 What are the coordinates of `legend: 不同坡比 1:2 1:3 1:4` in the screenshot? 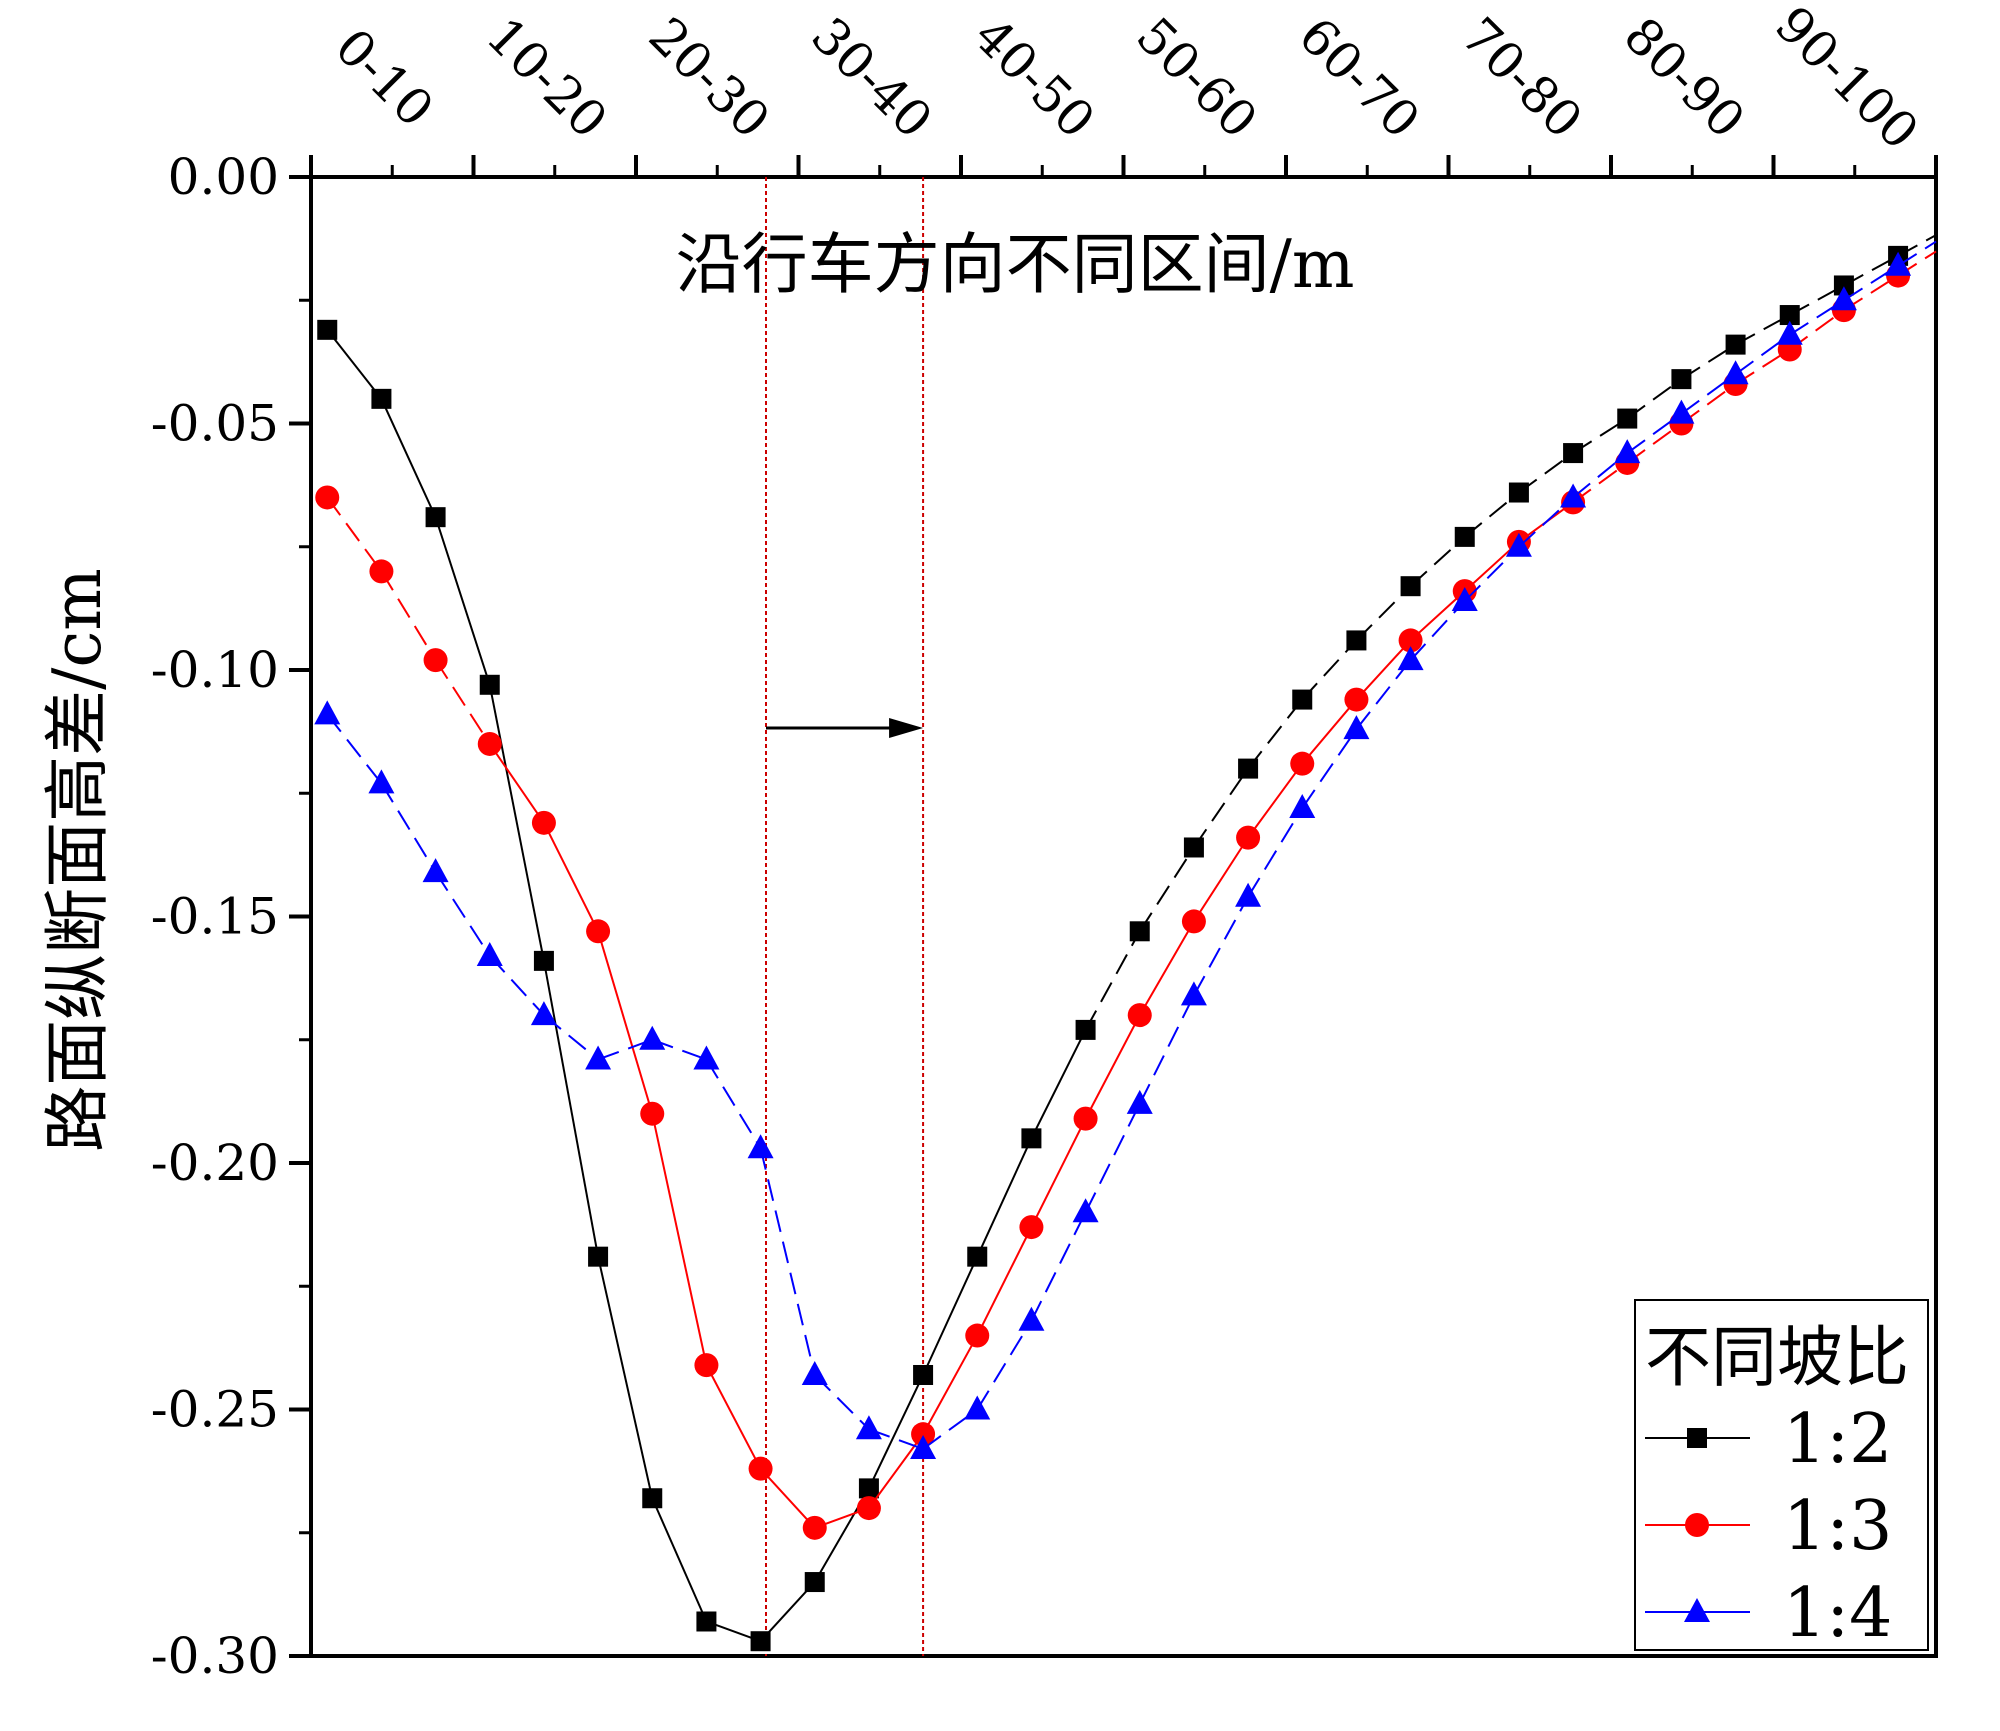 It's located at (1781, 1476).